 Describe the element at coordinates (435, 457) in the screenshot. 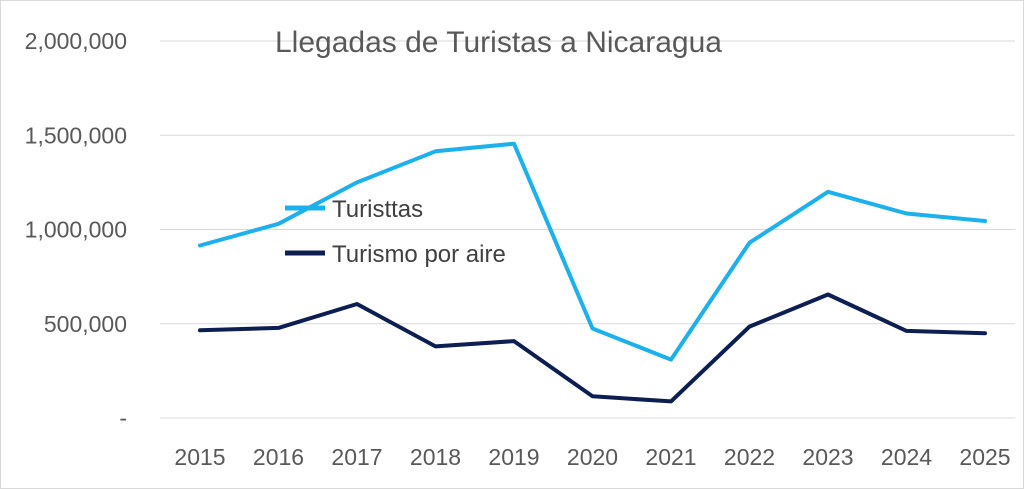

I see `x-tick-label: 2018` at that location.